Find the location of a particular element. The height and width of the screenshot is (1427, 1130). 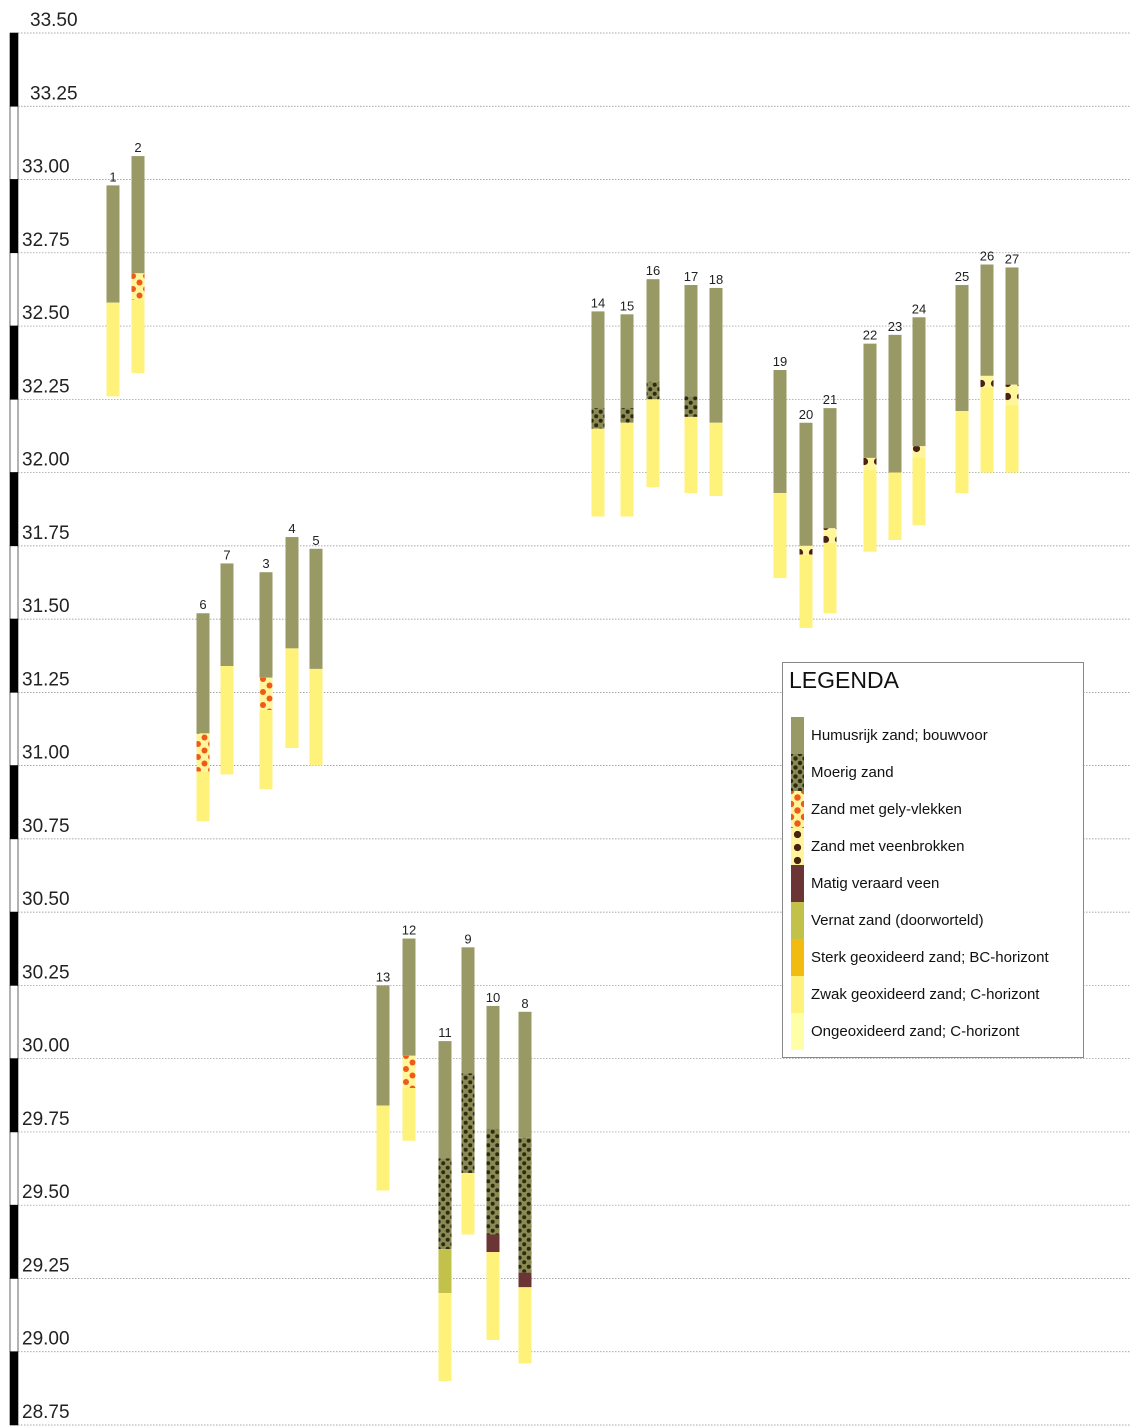

core-label: 19 is located at coordinates (780, 361).